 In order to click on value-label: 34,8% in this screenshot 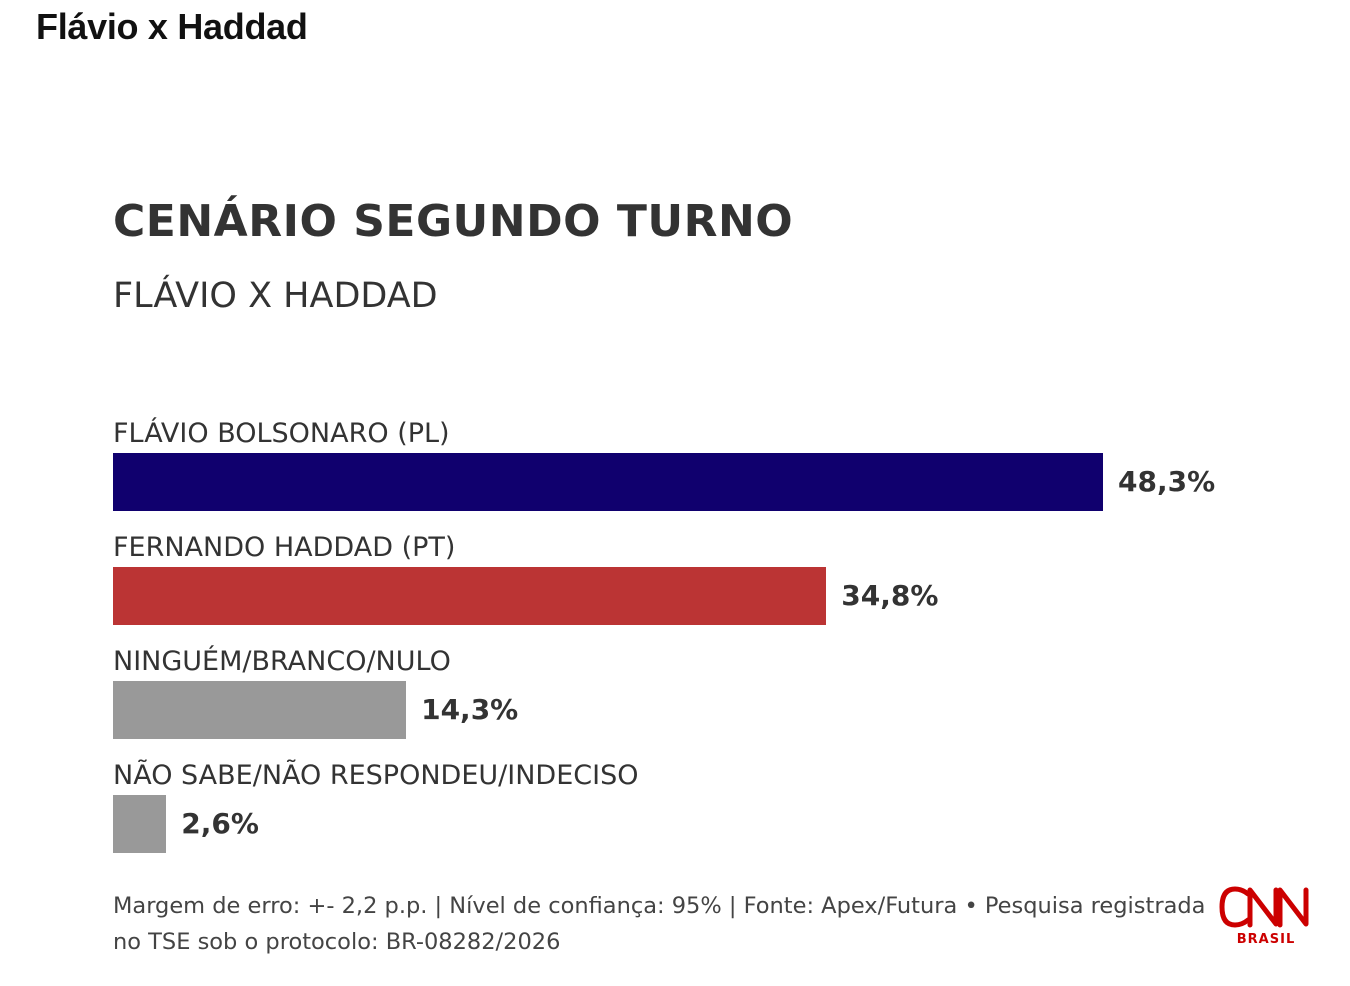, I will do `click(890, 595)`.